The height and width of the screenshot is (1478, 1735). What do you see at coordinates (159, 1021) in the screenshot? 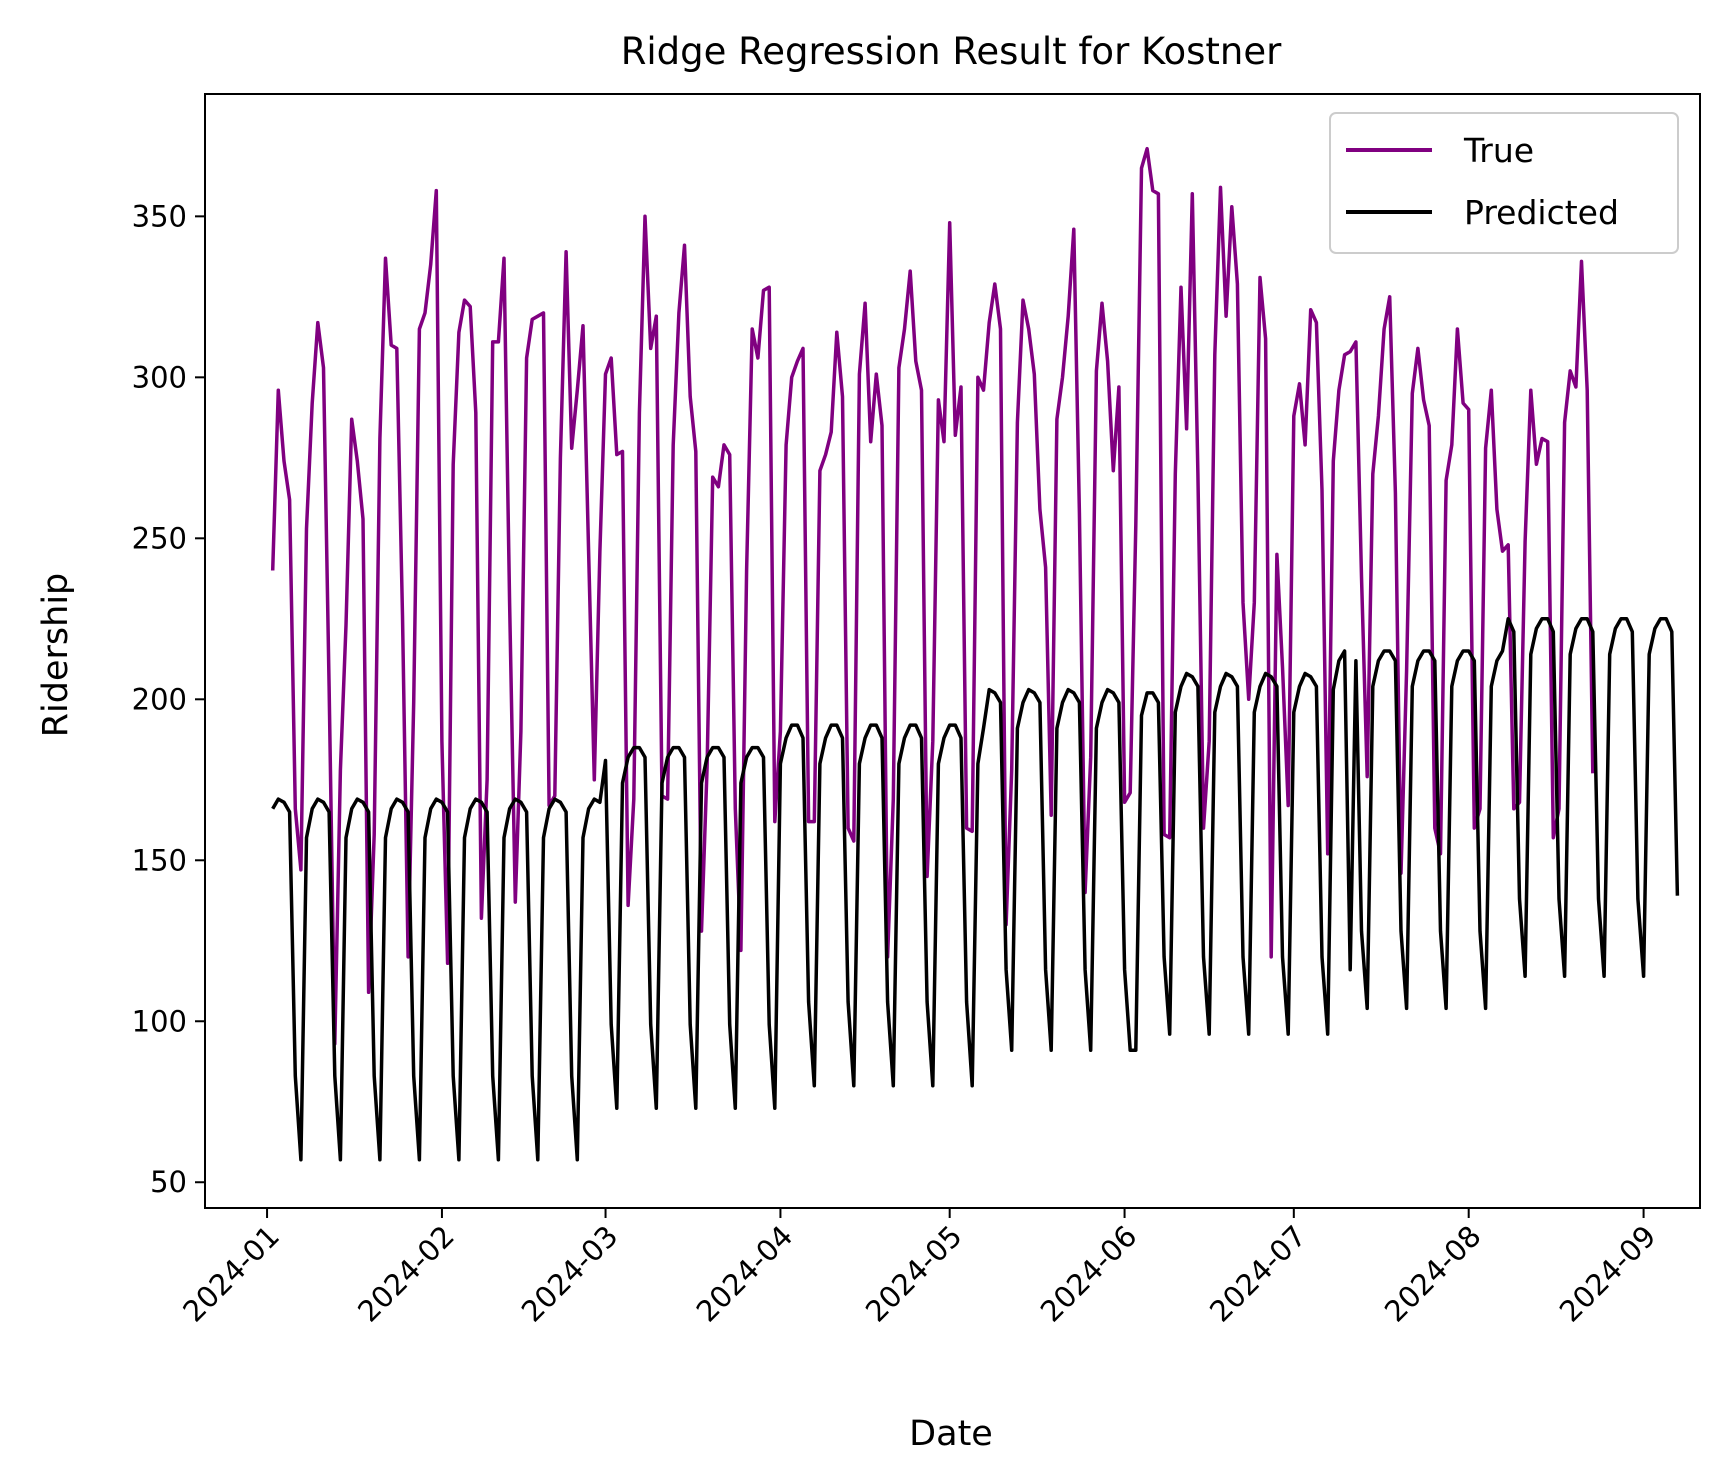
I see `y-tick-label: 100` at bounding box center [159, 1021].